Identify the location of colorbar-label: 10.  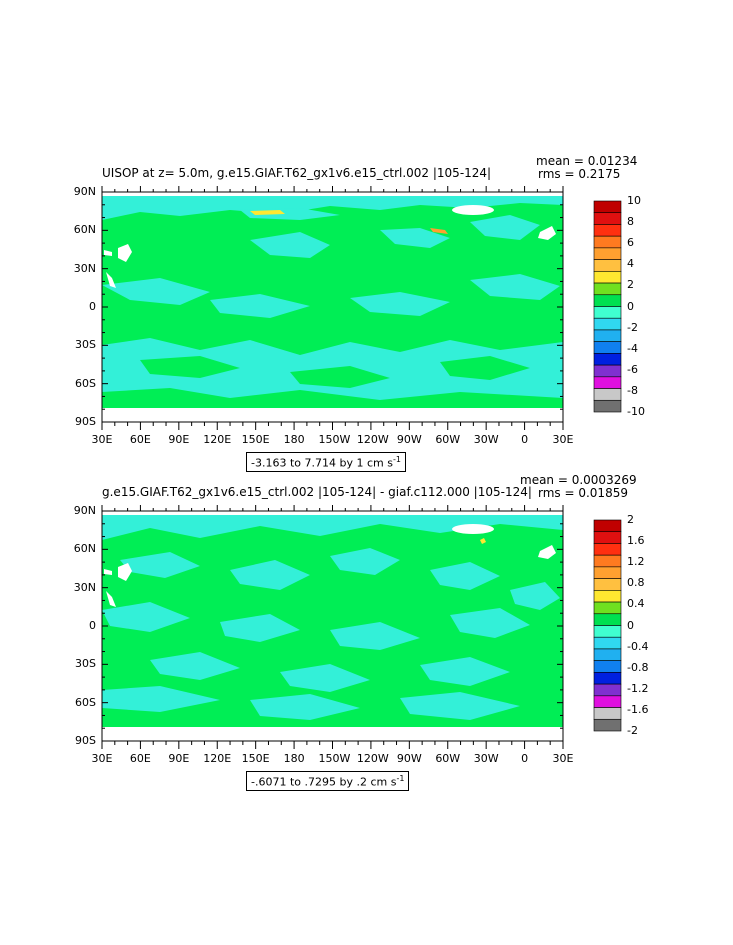
(634, 200).